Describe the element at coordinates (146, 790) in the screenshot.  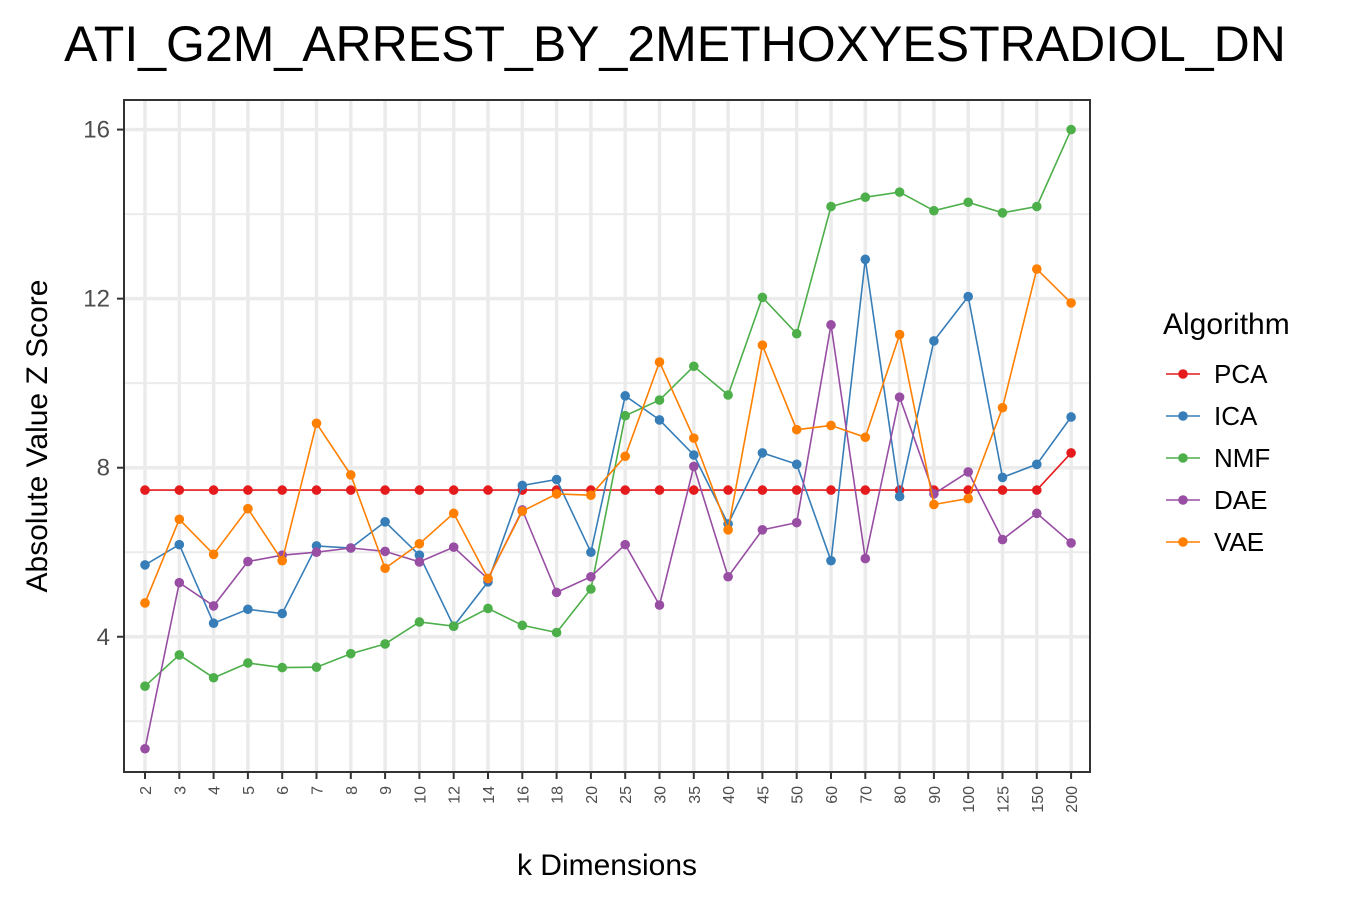
I see `x-tick-label: 2` at that location.